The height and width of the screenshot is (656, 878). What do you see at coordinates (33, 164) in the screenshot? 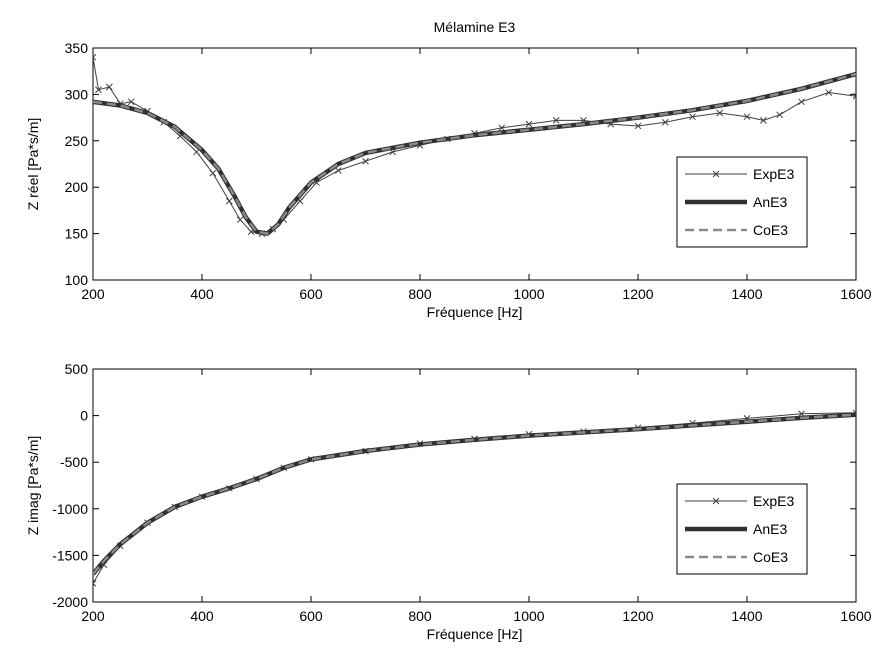
I see `y-axis-label: Z réel [Pa*s/m]` at bounding box center [33, 164].